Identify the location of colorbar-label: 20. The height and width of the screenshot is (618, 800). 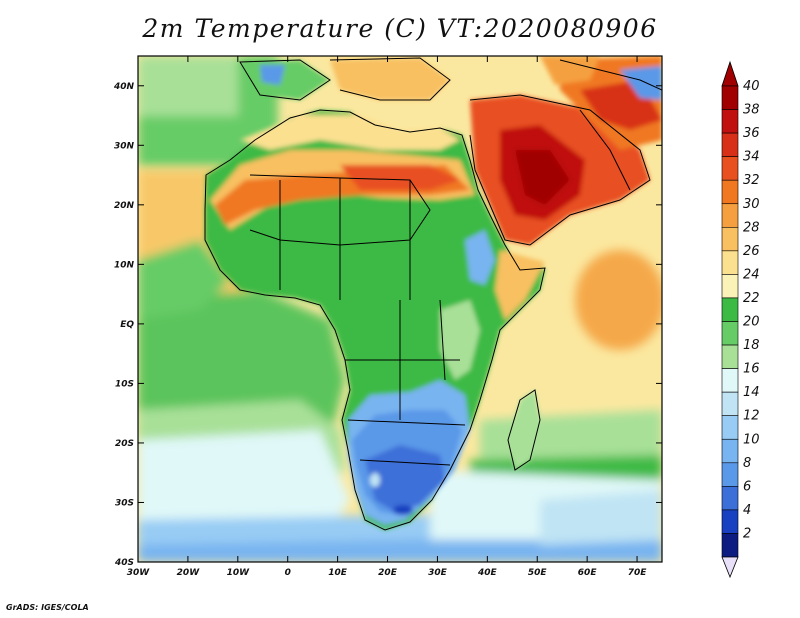
(751, 322).